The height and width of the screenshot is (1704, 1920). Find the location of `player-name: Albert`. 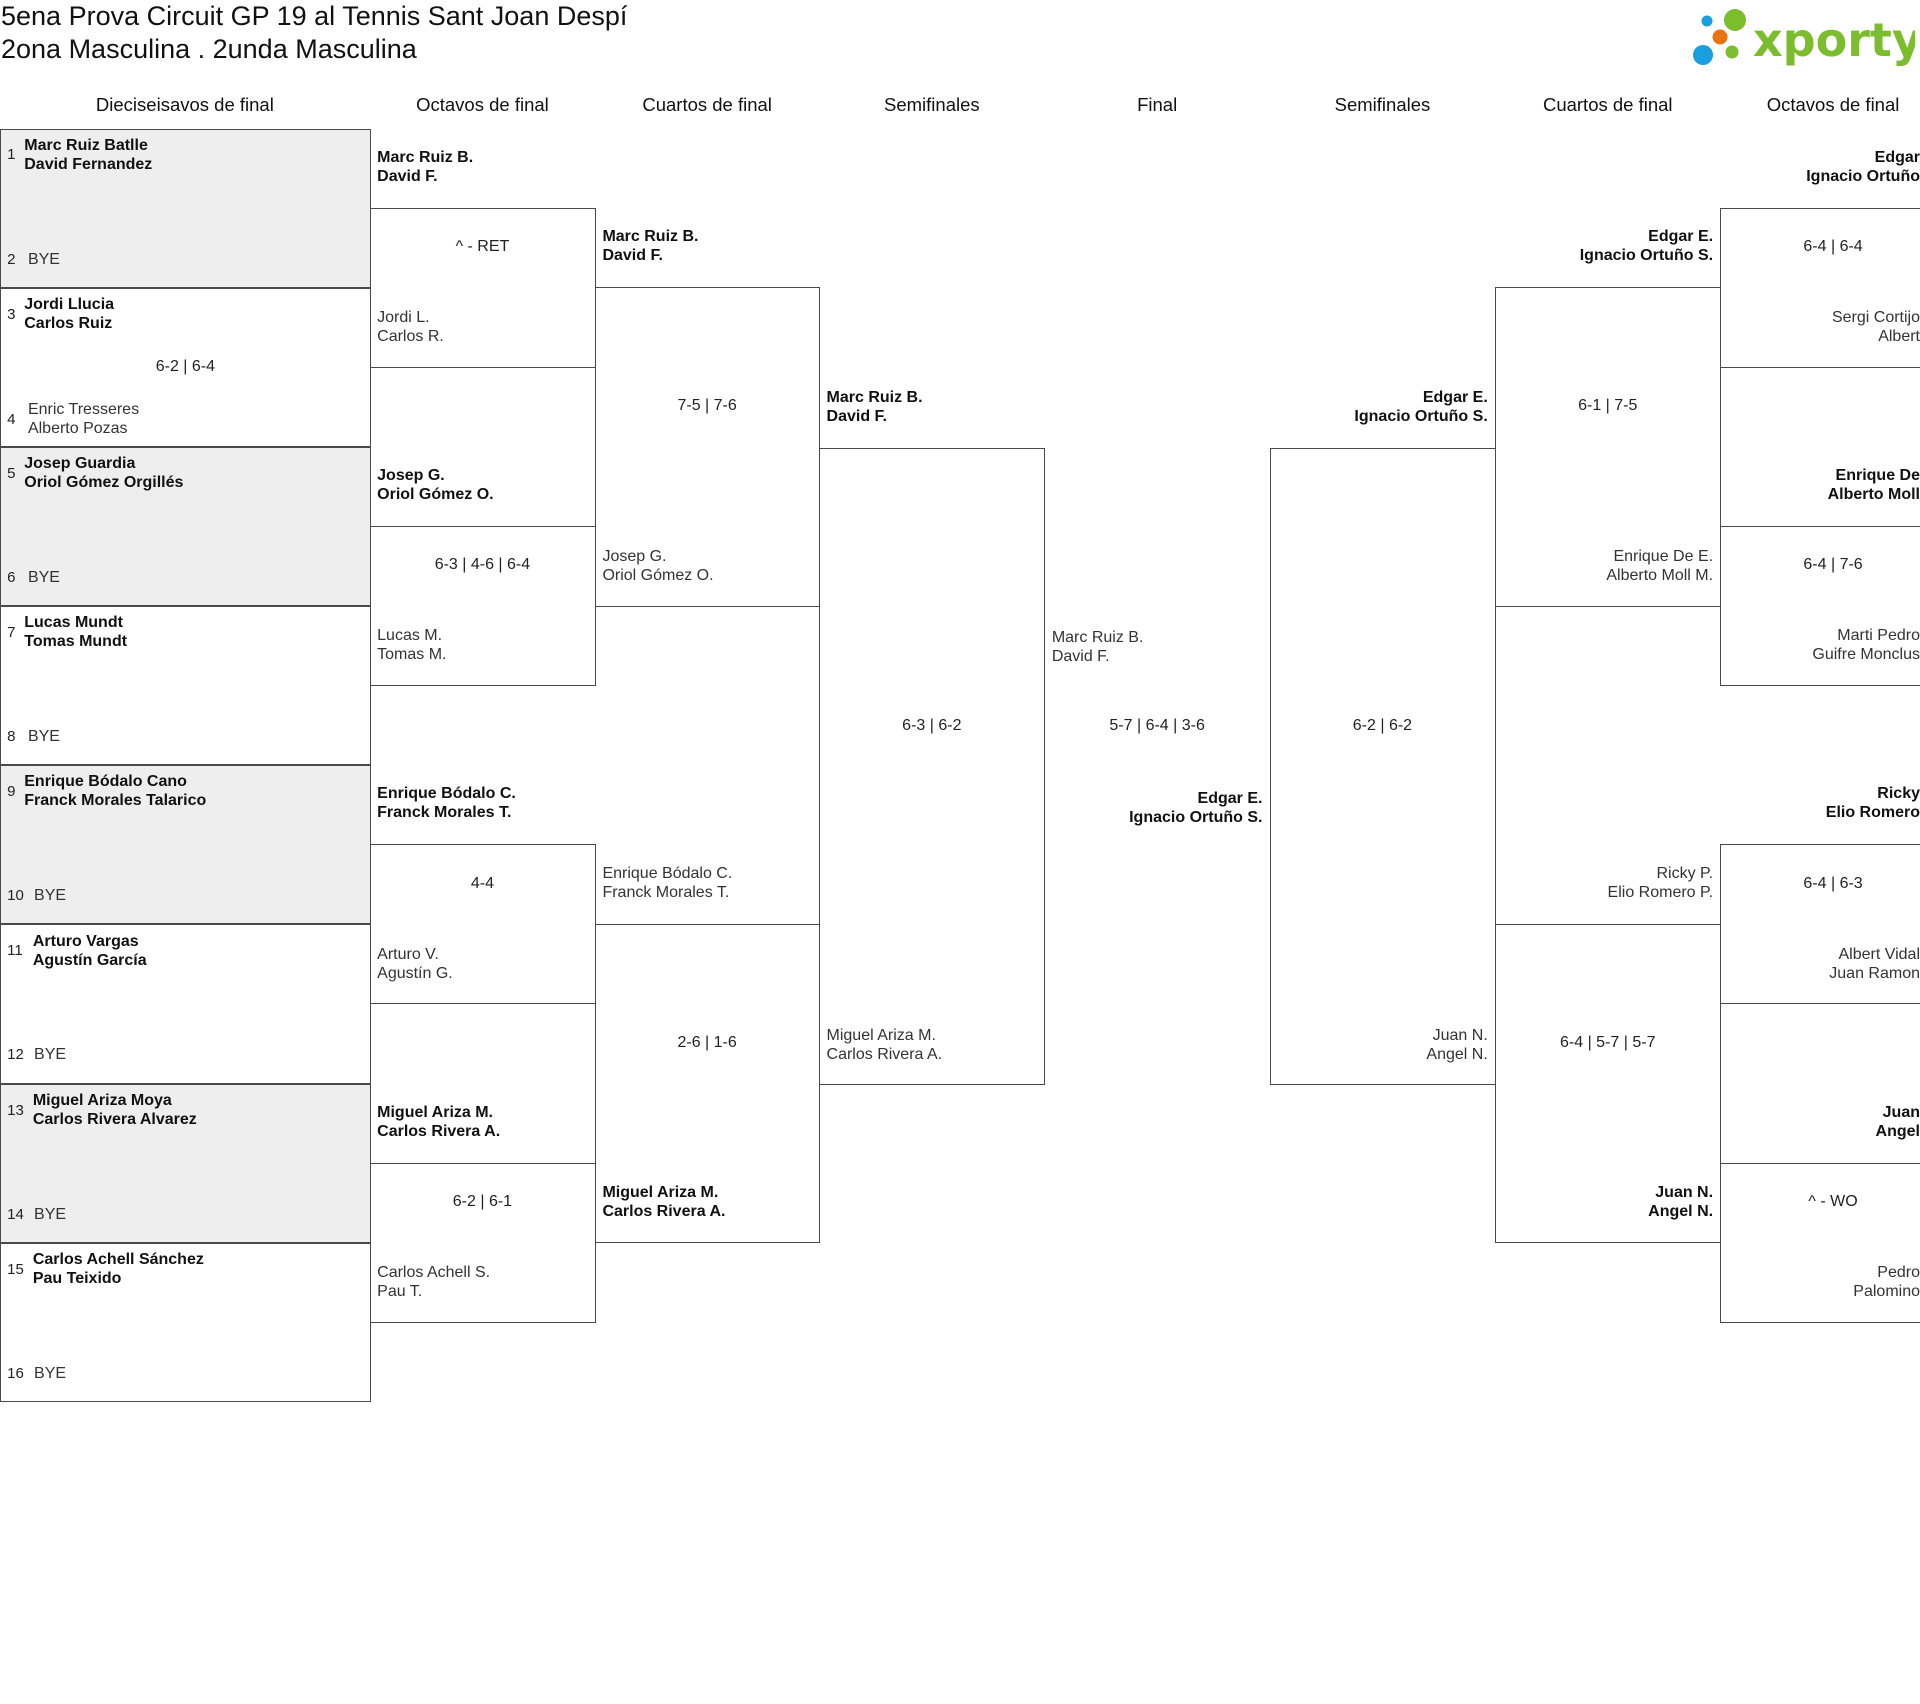

player-name: Albert is located at coordinates (1899, 336).